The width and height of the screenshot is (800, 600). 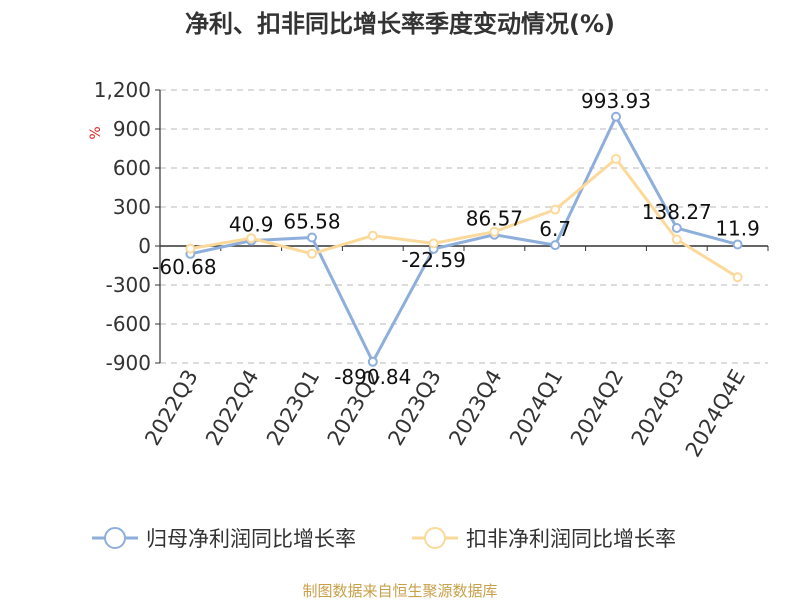 What do you see at coordinates (132, 129) in the screenshot?
I see `y-tick-label: 900` at bounding box center [132, 129].